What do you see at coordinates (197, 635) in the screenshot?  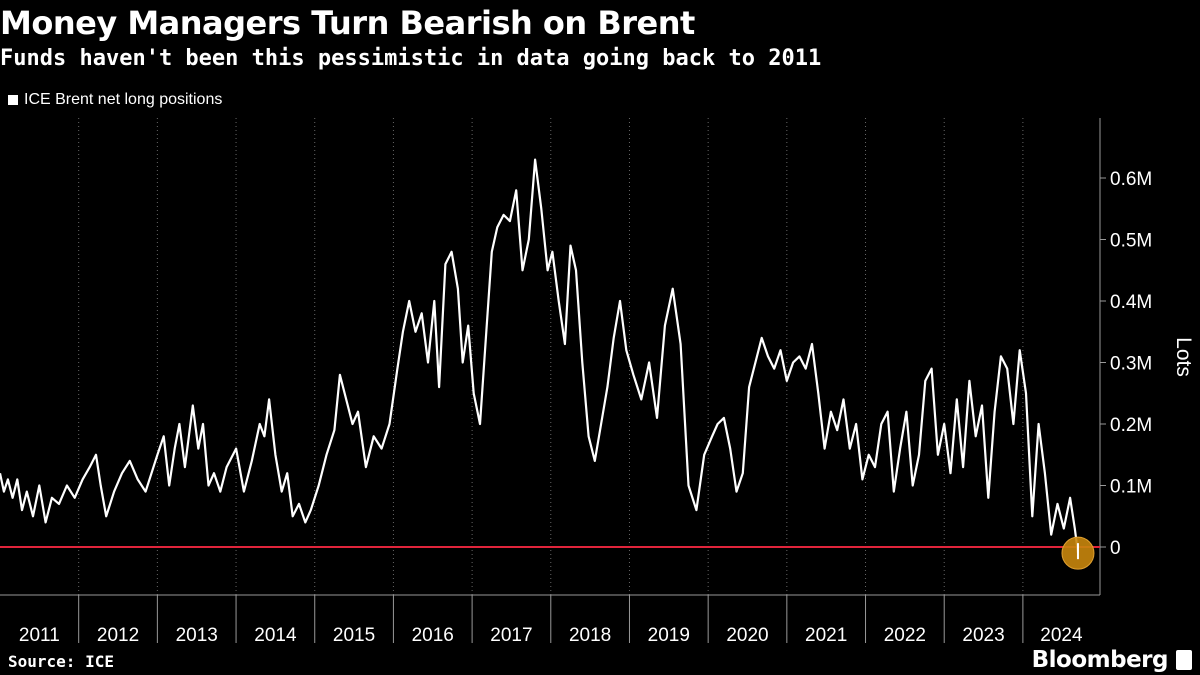 I see `x-tick-label-2013: 2013` at bounding box center [197, 635].